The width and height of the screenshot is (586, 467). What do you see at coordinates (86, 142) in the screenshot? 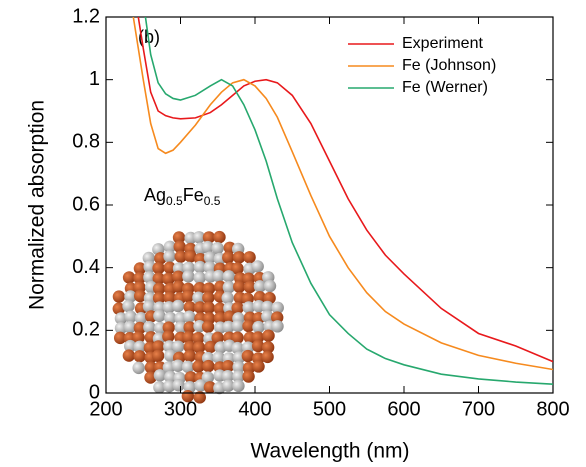
I see `y-tick-label: 0.8` at bounding box center [86, 142].